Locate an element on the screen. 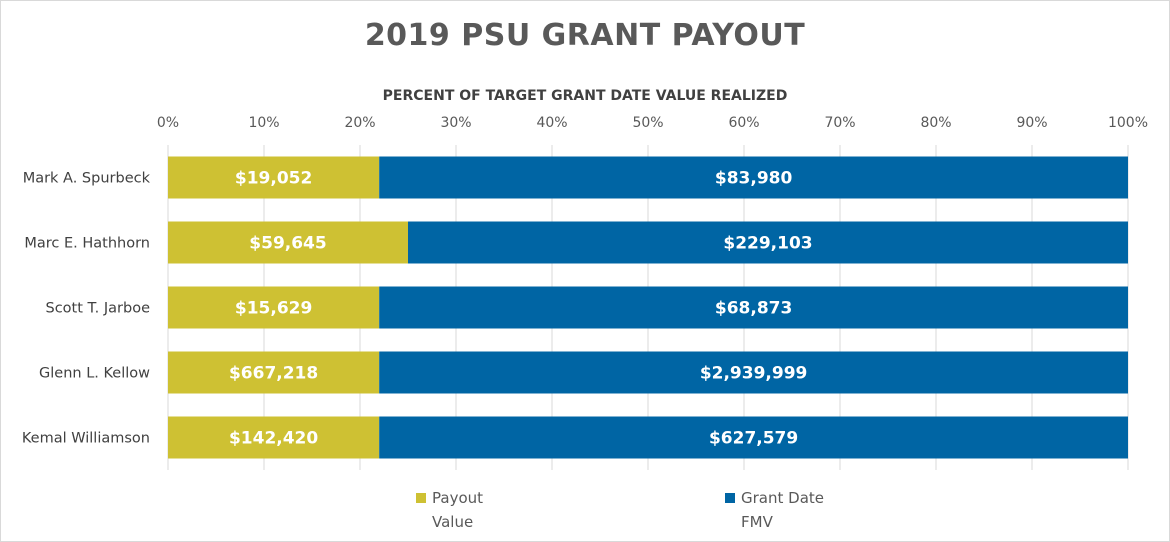 The image size is (1170, 542). data-label: $59,645 is located at coordinates (287, 244).